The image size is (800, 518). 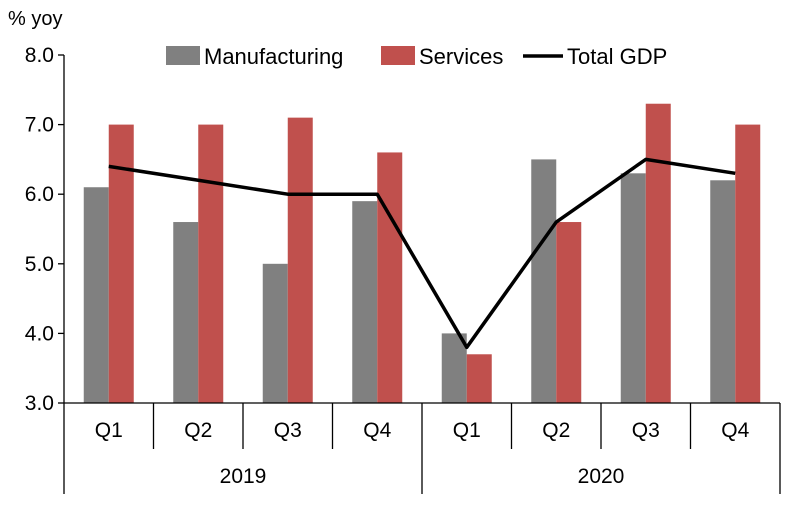 What do you see at coordinates (461, 56) in the screenshot?
I see `legend-label-services: Services` at bounding box center [461, 56].